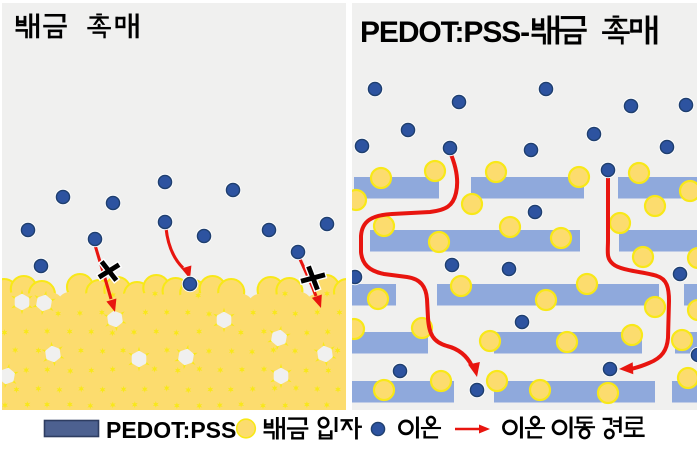  Describe the element at coordinates (171, 430) in the screenshot. I see `svg-text: PEDOT:PSS` at that location.